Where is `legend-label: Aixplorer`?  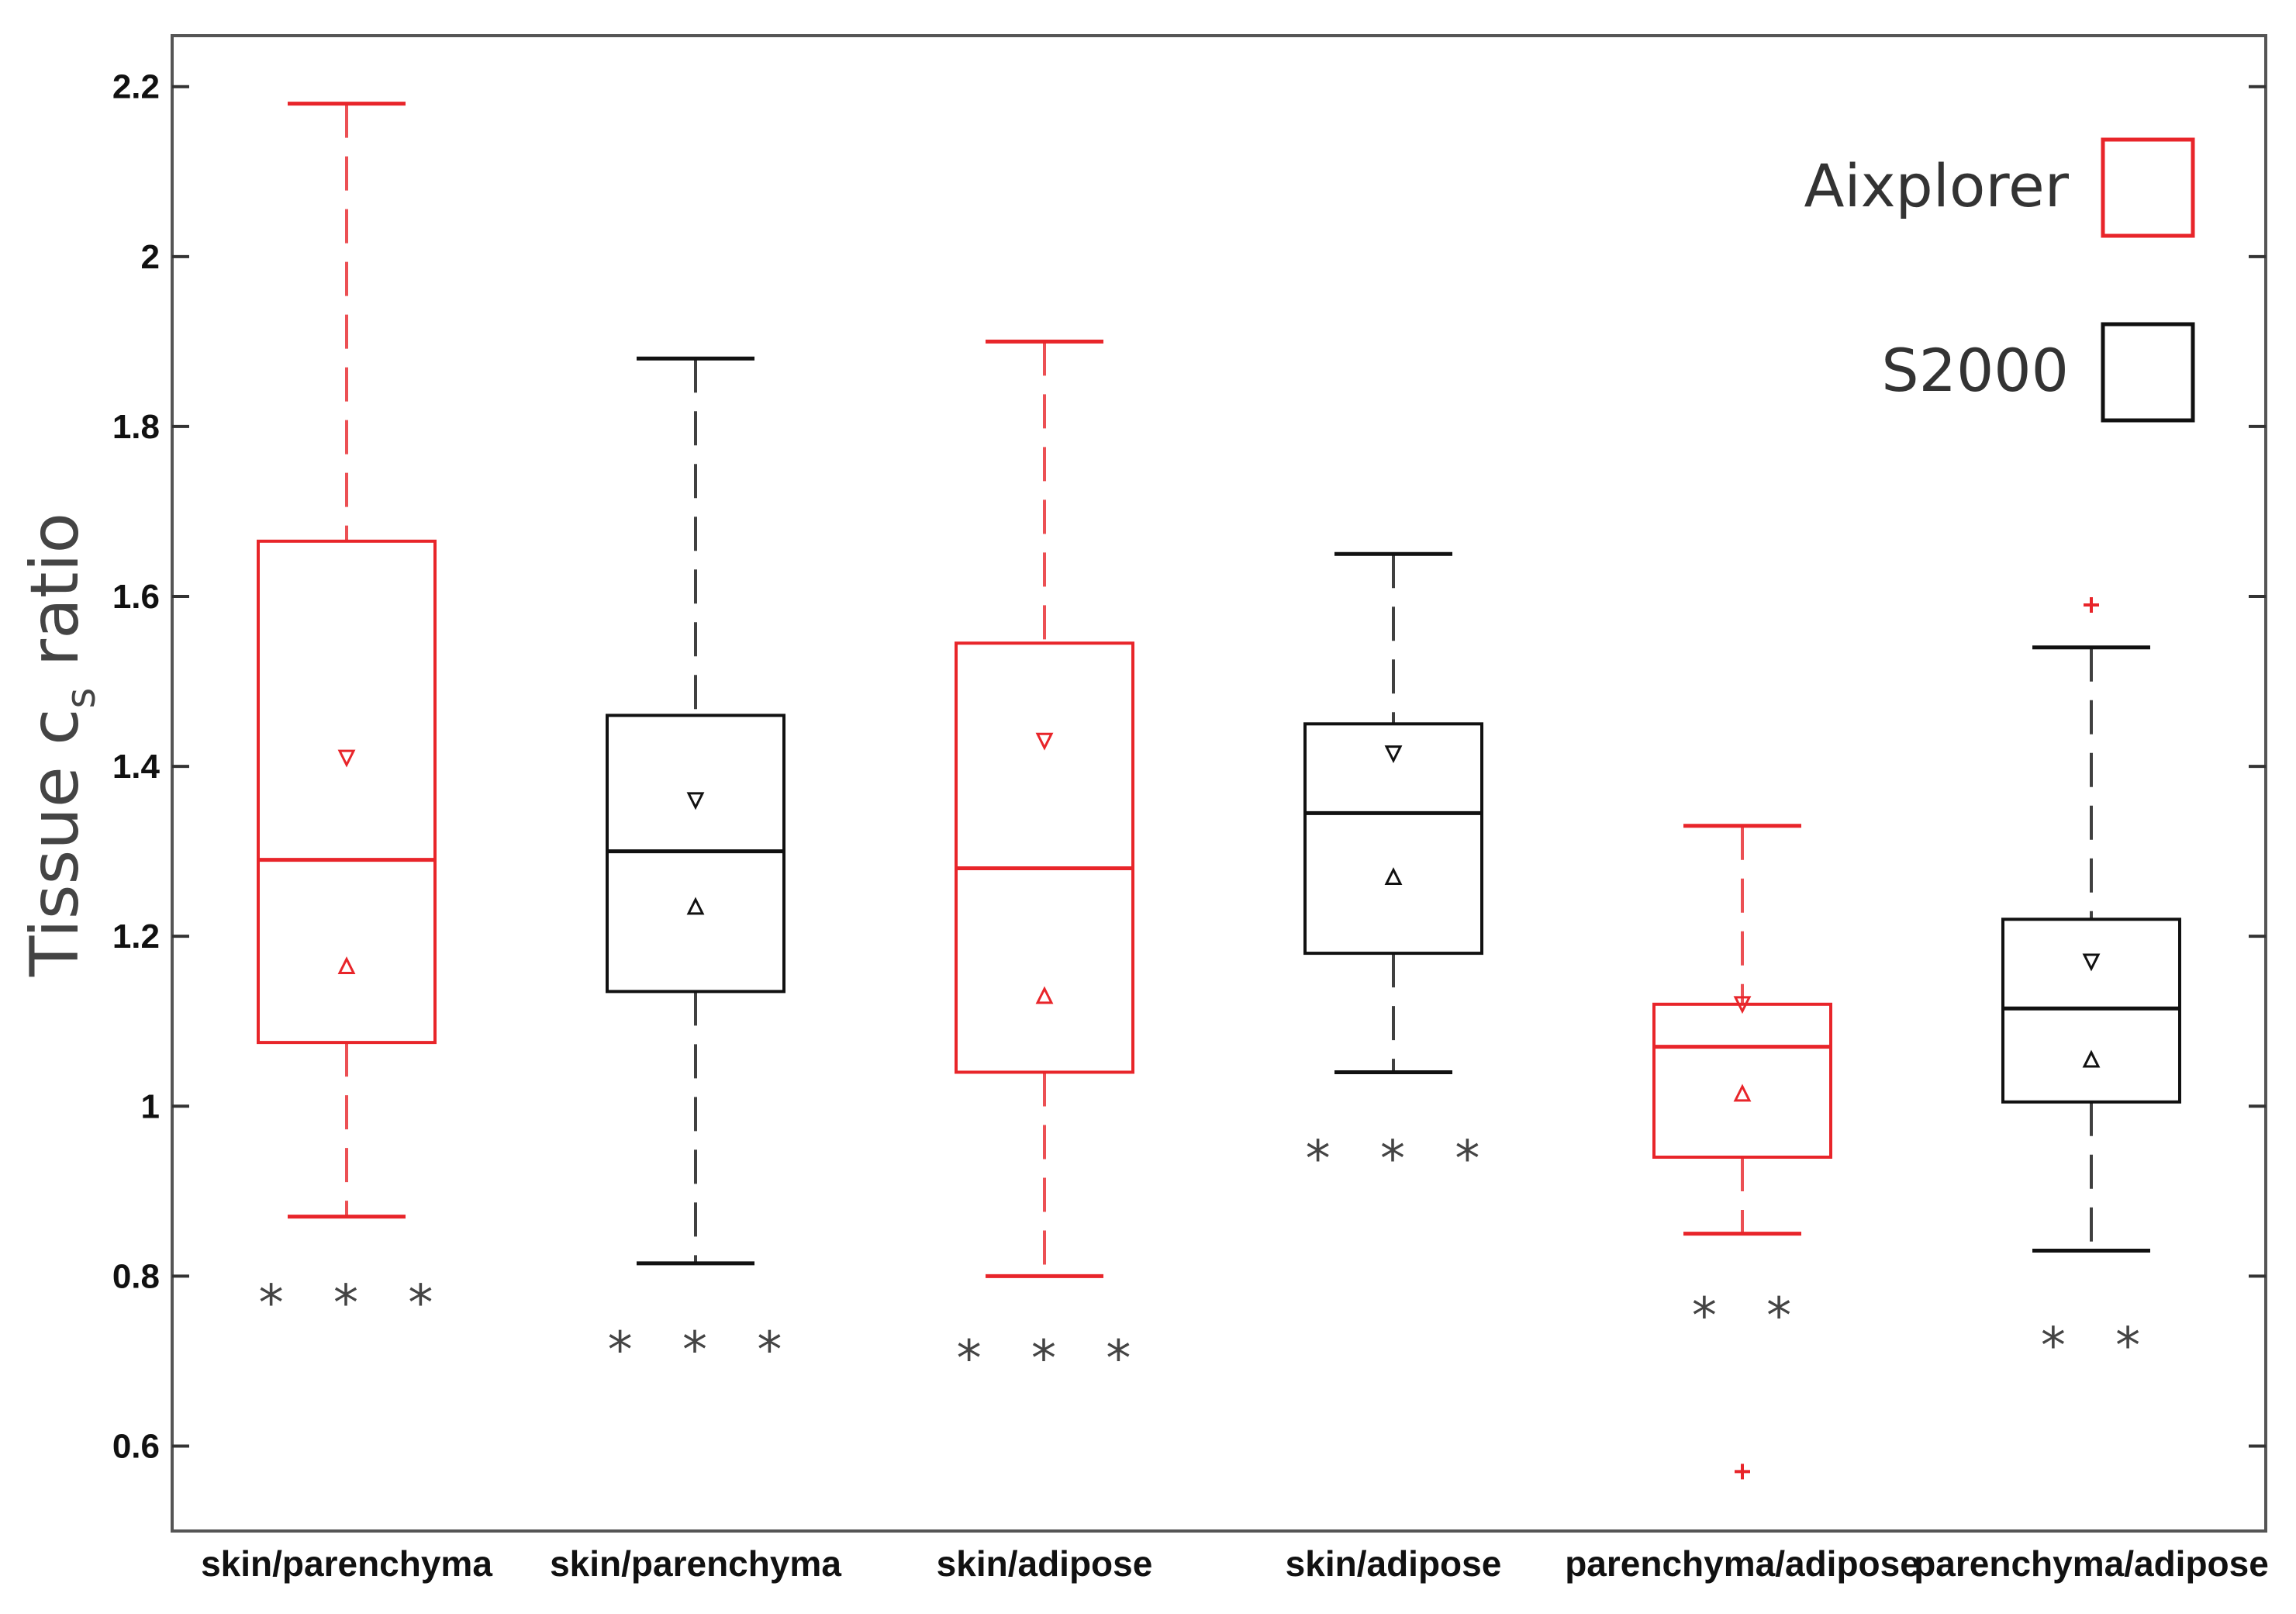 legend-label: Aixplorer is located at coordinates (1936, 185).